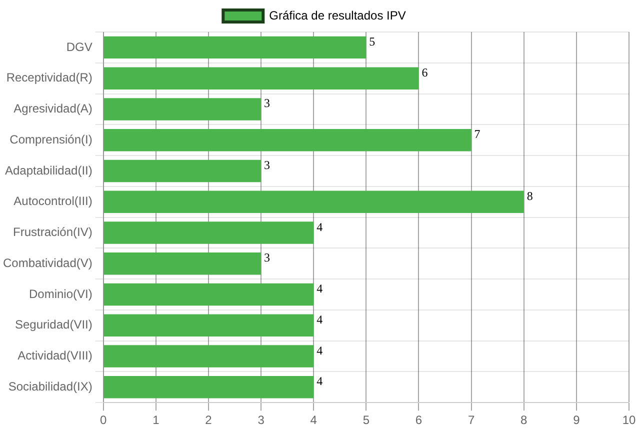 The height and width of the screenshot is (431, 639). I want to click on y-tick-label: Adaptabilidad(II), so click(48, 170).